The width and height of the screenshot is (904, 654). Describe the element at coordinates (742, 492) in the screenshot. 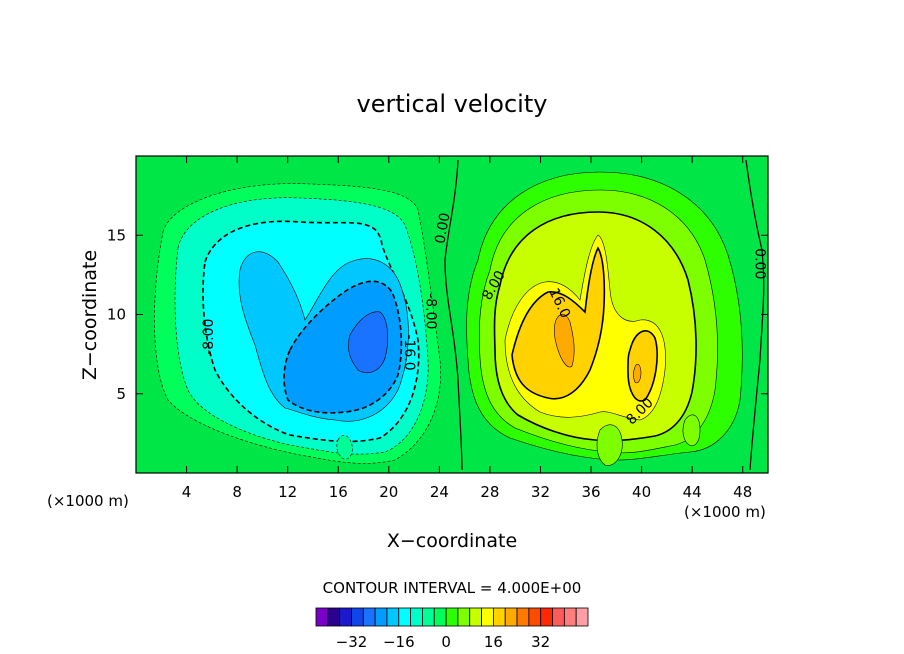

I see `x-tick-label: 48` at that location.